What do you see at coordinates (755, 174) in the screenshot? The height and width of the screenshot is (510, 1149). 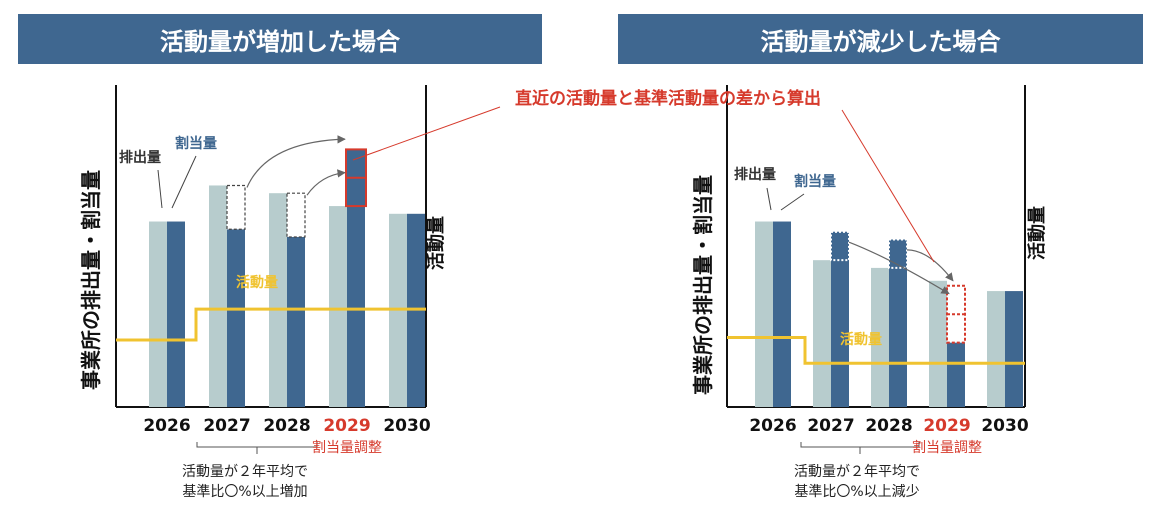 I see `legend-emission-dec: 排出量` at bounding box center [755, 174].